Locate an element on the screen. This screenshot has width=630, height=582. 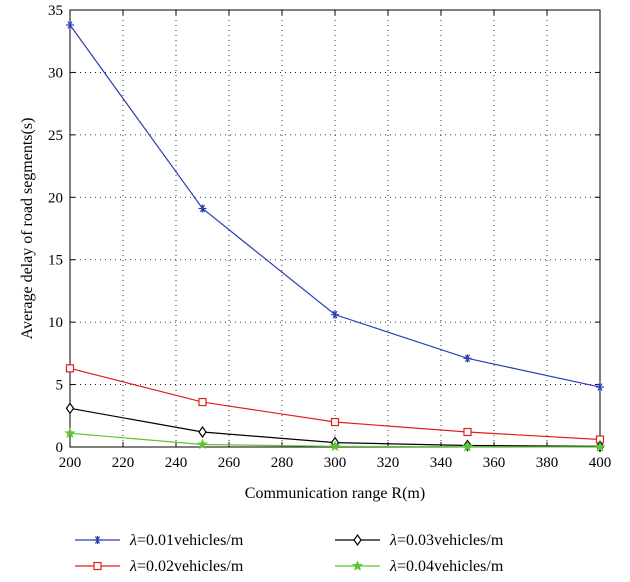
legend-item: λ=0.01vehicles/m is located at coordinates (159, 540).